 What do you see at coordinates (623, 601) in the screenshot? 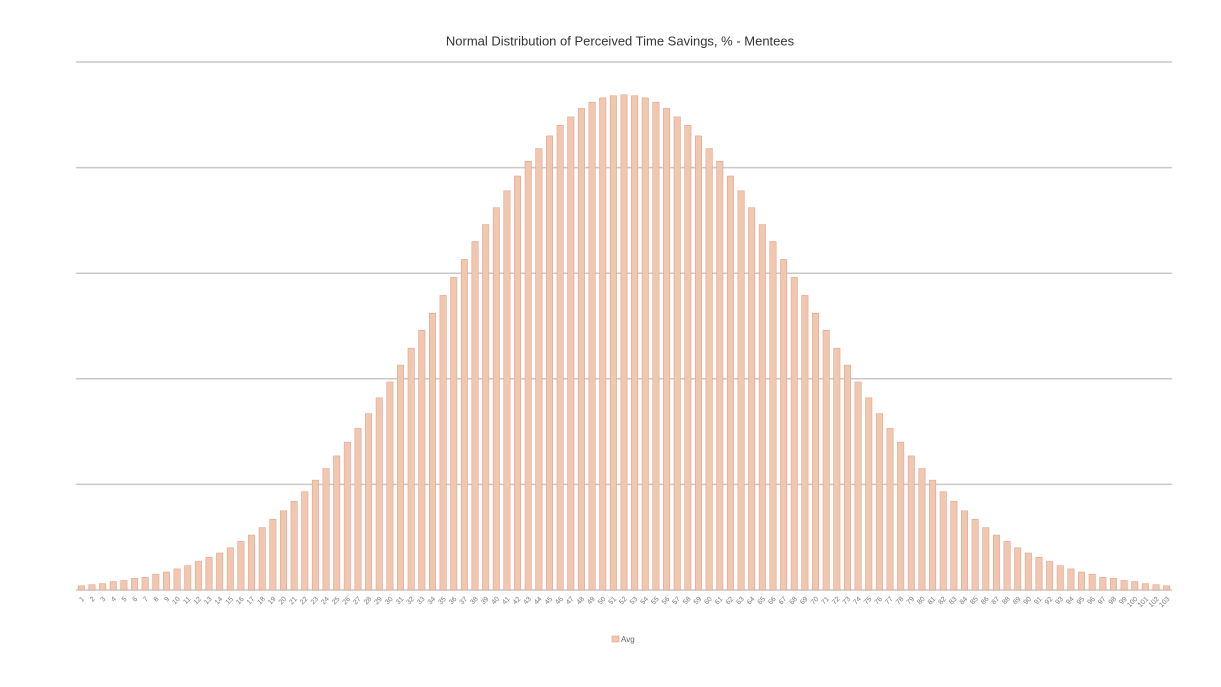
I see `x-tick-label: 52` at bounding box center [623, 601].